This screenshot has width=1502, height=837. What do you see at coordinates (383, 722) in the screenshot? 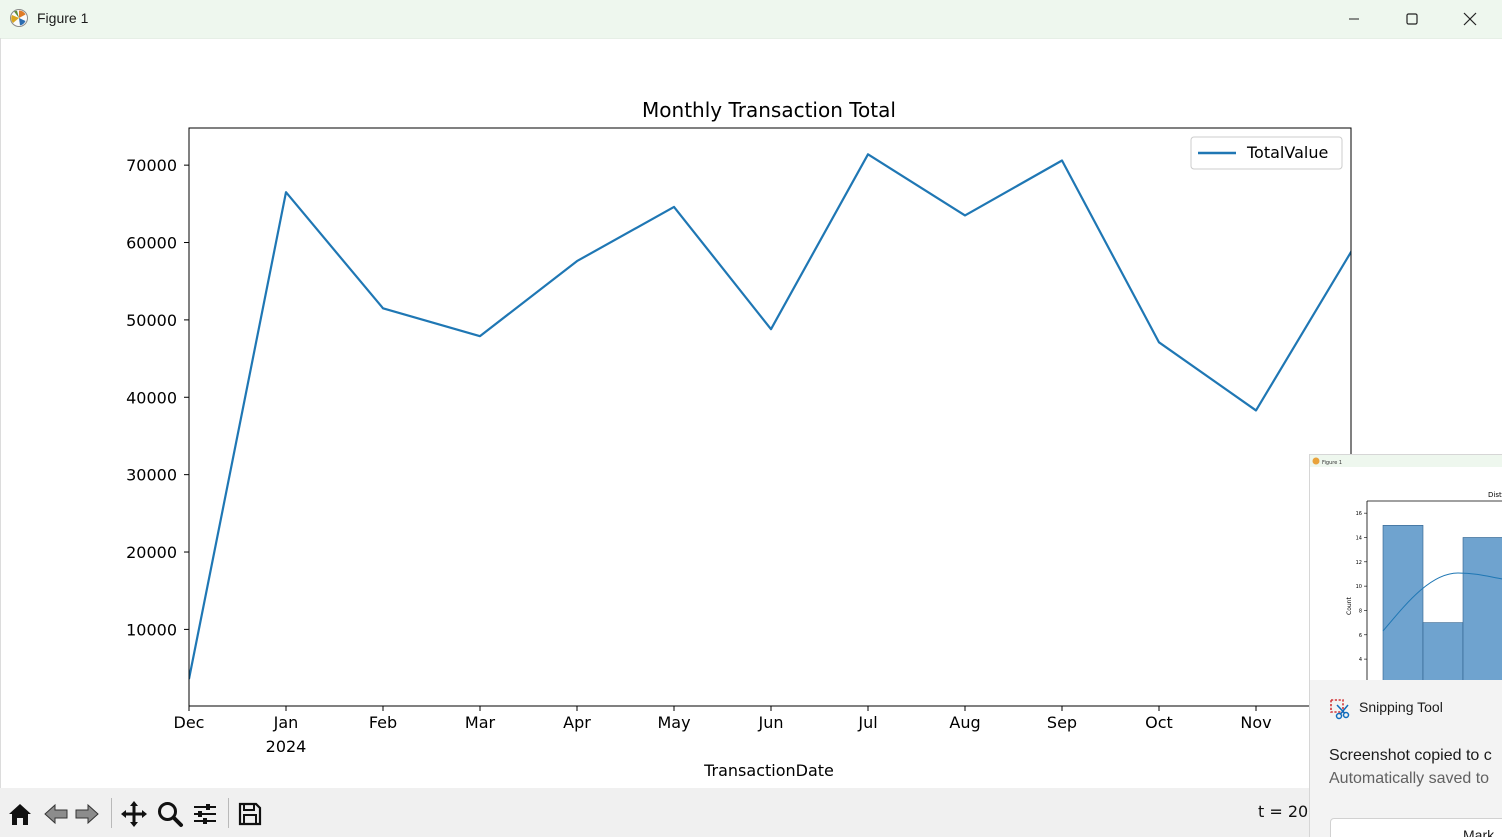
I see `x-tick-label: Feb` at bounding box center [383, 722].